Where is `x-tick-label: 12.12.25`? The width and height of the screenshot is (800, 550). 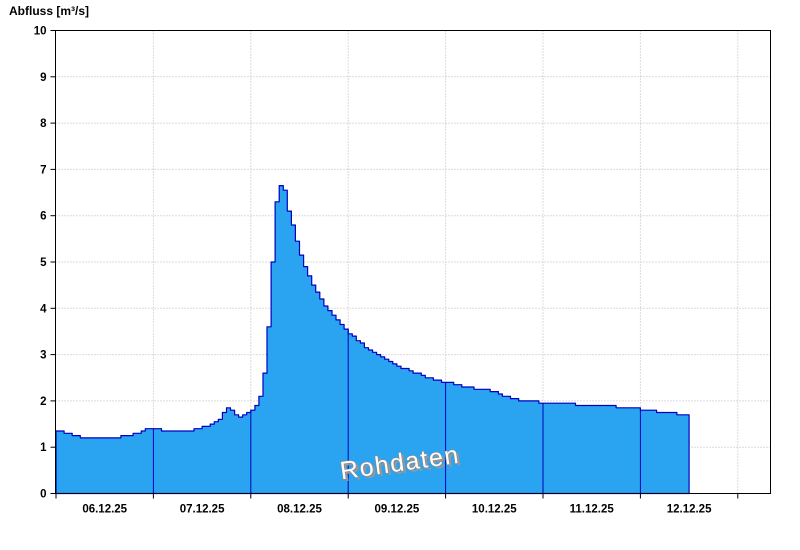
x-tick-label: 12.12.25 is located at coordinates (689, 510).